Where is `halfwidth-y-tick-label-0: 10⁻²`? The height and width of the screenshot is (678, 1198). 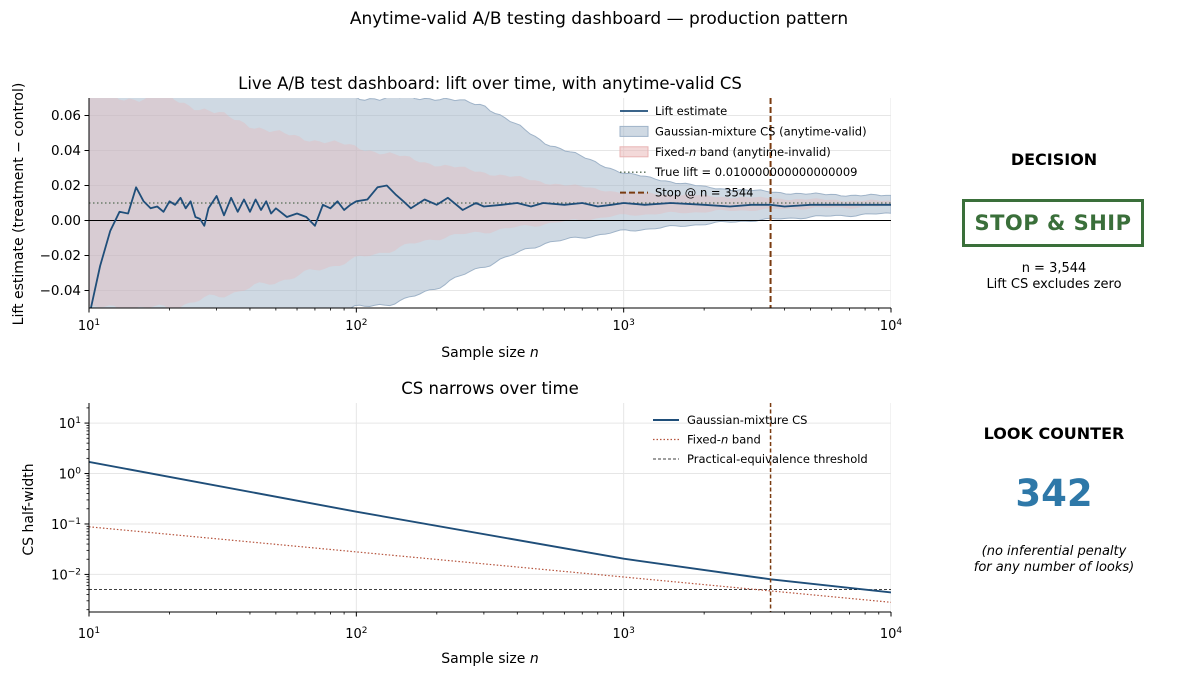
halfwidth-y-tick-label-0: 10⁻² is located at coordinates (66, 575).